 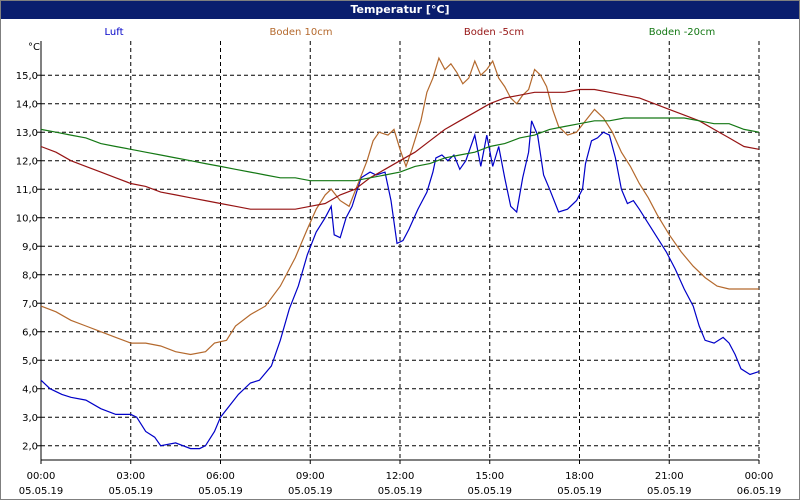 I want to click on legend: Luft Boden 10cm Boden -5cm Boden -20cm, so click(x=410, y=32).